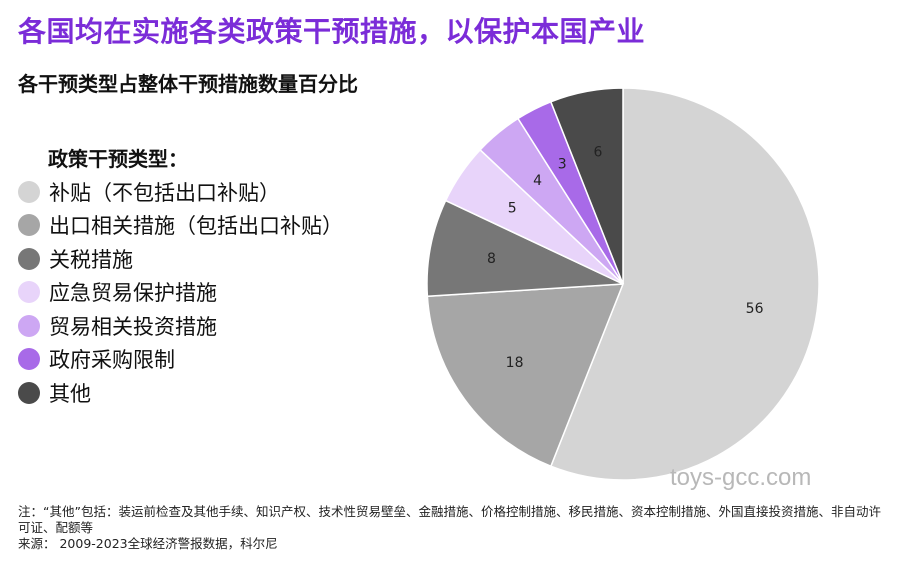  Describe the element at coordinates (148, 543) in the screenshot. I see `source-text: 来源： 2009-2023全球经济警报数据，科尔尼` at that location.